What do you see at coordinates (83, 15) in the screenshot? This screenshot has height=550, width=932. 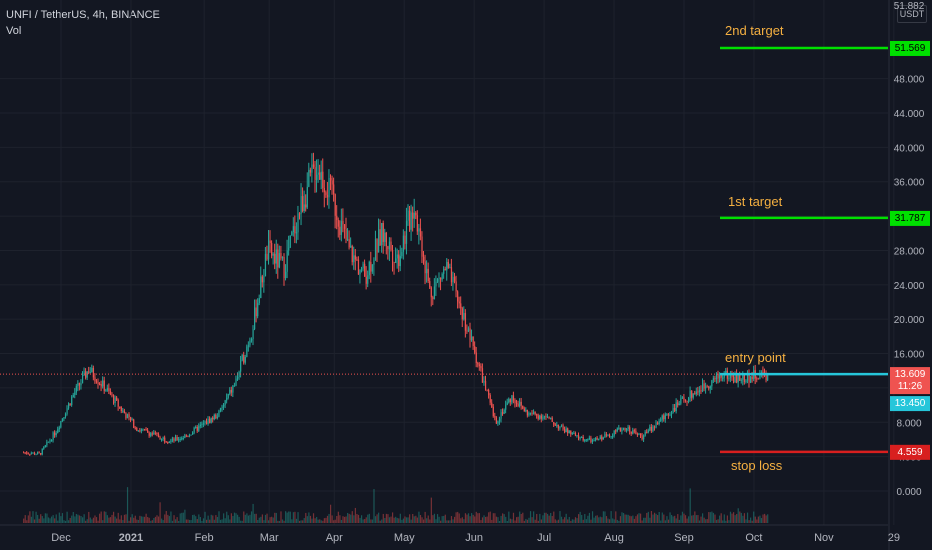 I see `symbol-title: UNFI / TetherUS, 4h, BINANCE` at bounding box center [83, 15].